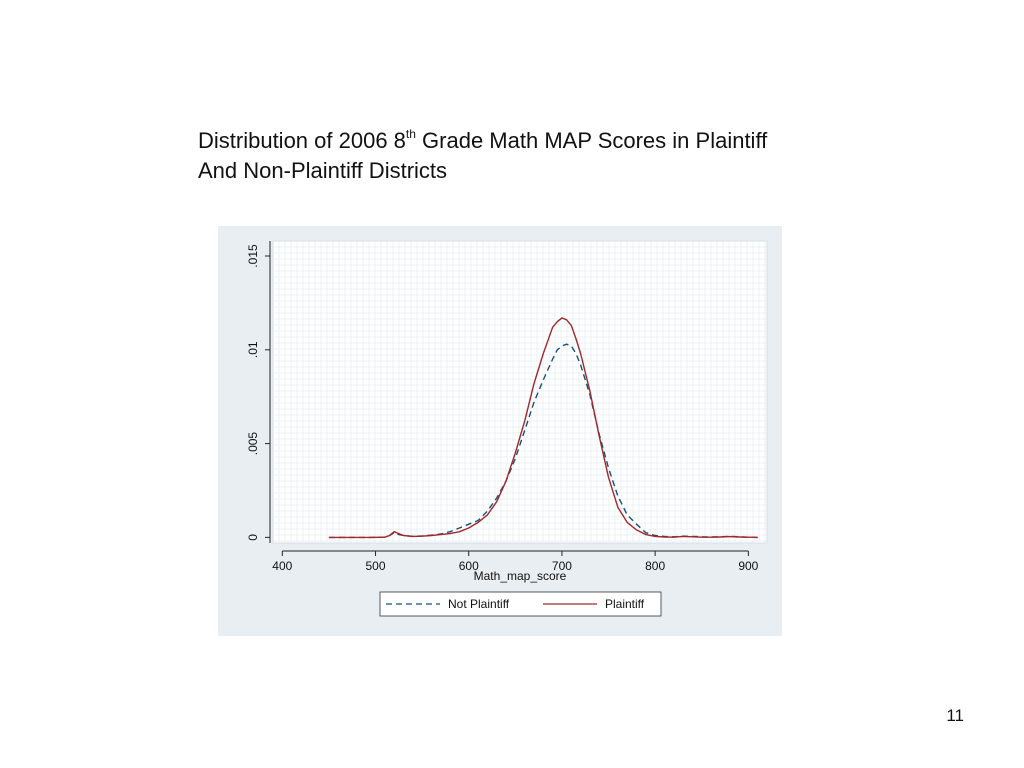 The width and height of the screenshot is (1024, 768). What do you see at coordinates (520, 604) in the screenshot?
I see `legend: Not Plaintiff Plaintiff` at bounding box center [520, 604].